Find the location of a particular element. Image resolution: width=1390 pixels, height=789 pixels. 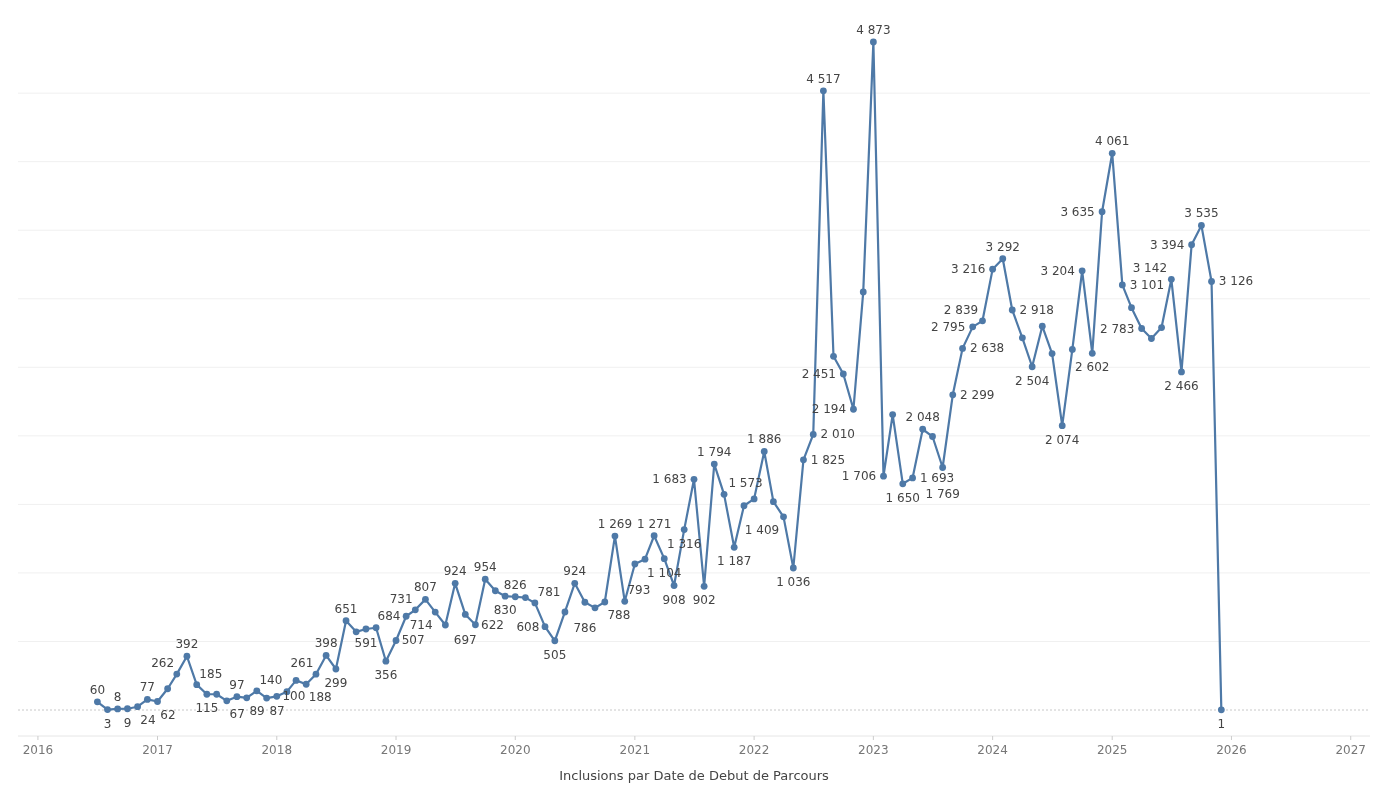

data-label: 2 783 is located at coordinates (1117, 328).